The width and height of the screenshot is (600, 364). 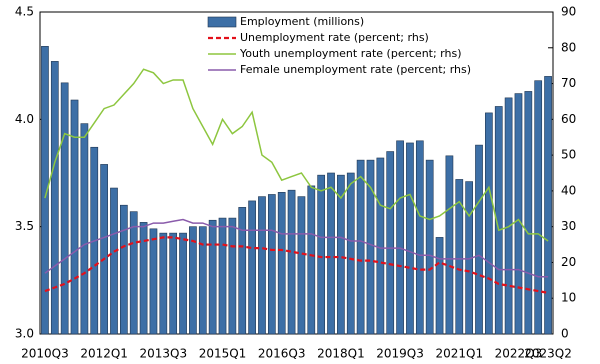 I want to click on x-tick-label: 2013Q3, so click(x=164, y=354).